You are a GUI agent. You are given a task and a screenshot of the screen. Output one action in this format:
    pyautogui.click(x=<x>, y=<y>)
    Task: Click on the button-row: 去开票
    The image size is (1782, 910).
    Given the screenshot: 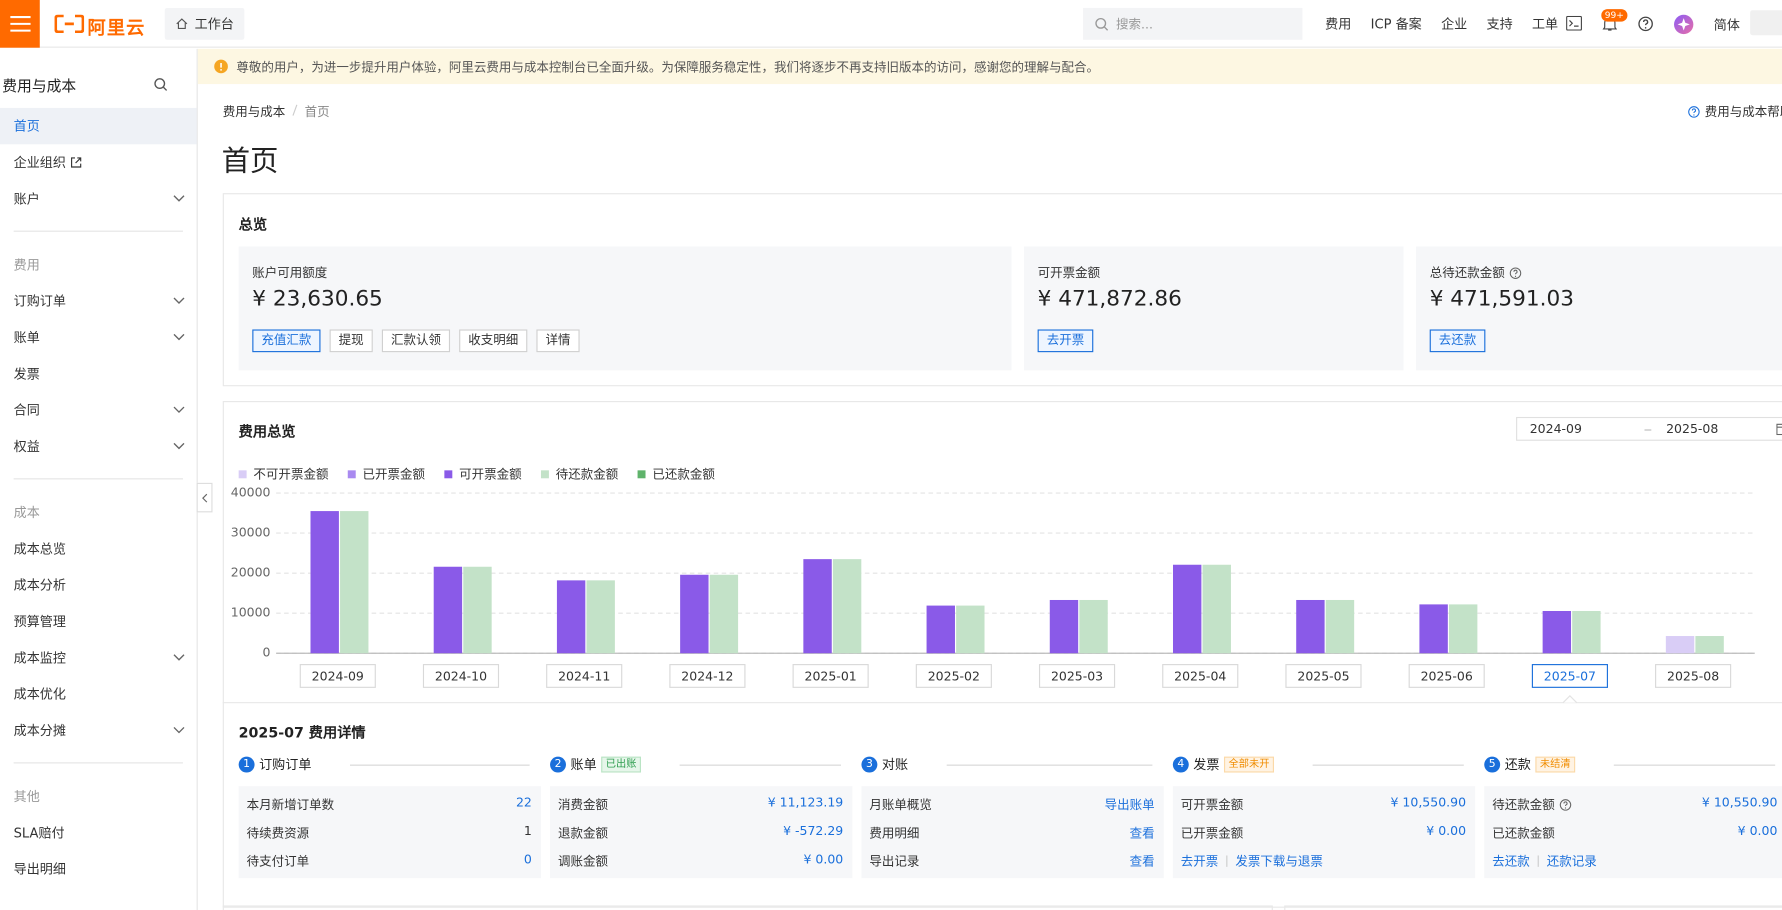 What is the action you would take?
    pyautogui.click(x=1065, y=341)
    